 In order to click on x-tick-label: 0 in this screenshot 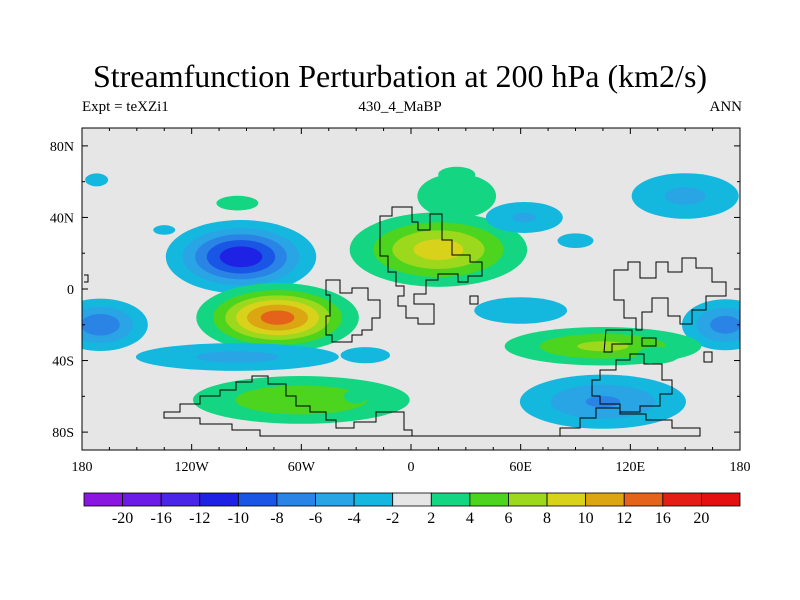, I will do `click(411, 467)`.